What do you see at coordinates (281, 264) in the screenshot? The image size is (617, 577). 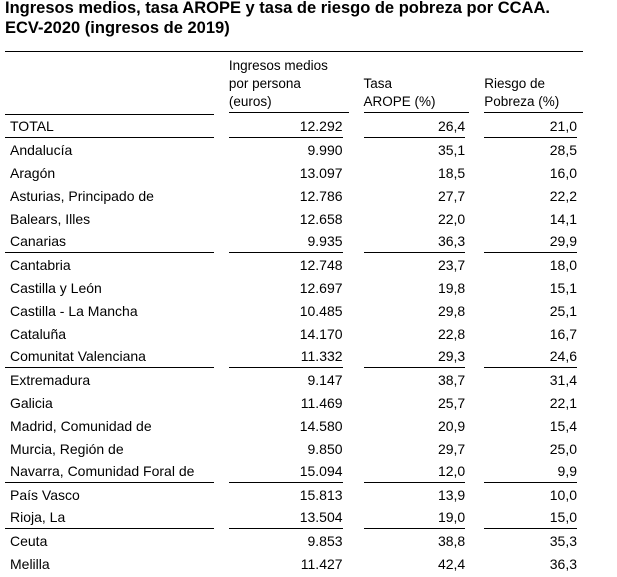 I see `income-cell: 12.748` at bounding box center [281, 264].